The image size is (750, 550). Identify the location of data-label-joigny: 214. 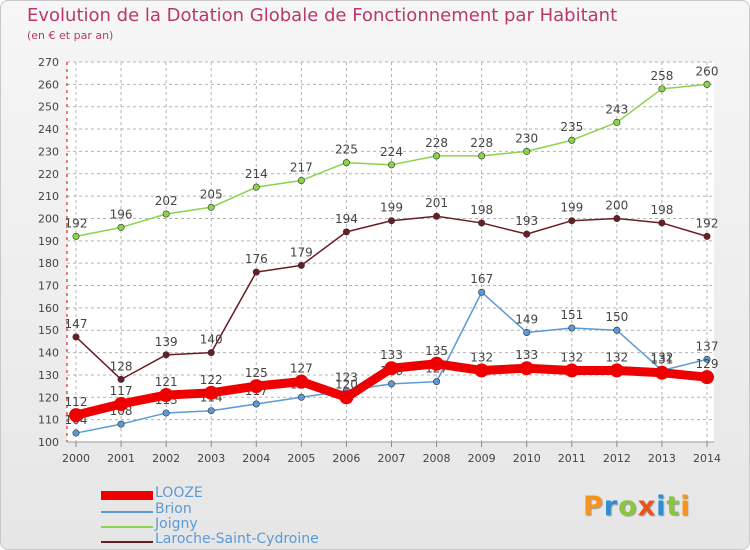
(256, 174).